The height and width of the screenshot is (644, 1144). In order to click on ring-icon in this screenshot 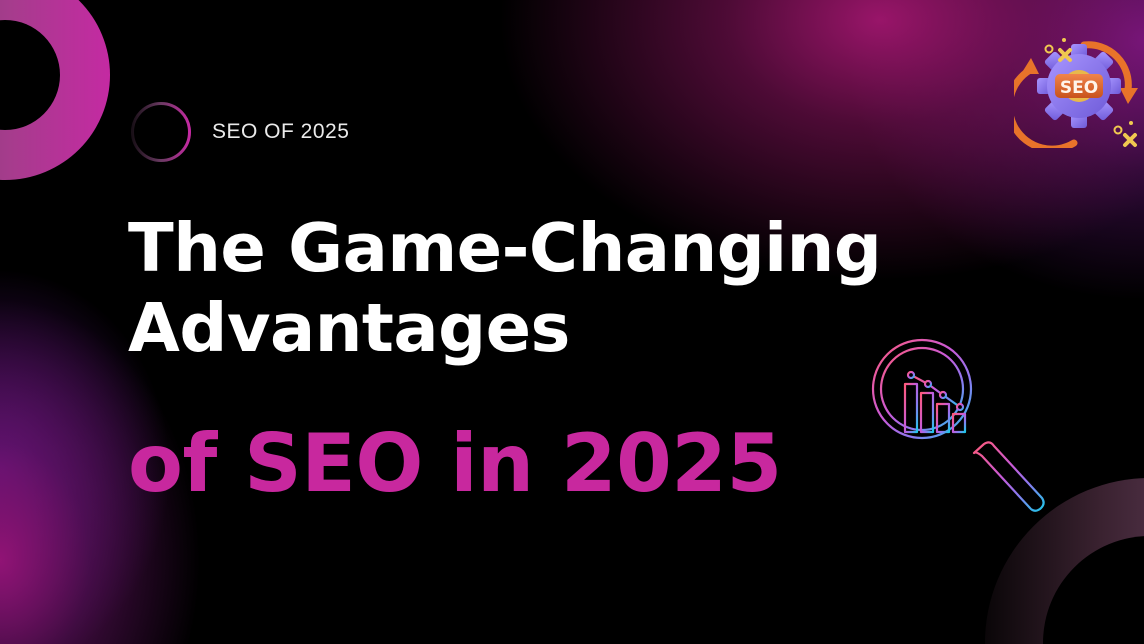, I will do `click(161, 132)`.